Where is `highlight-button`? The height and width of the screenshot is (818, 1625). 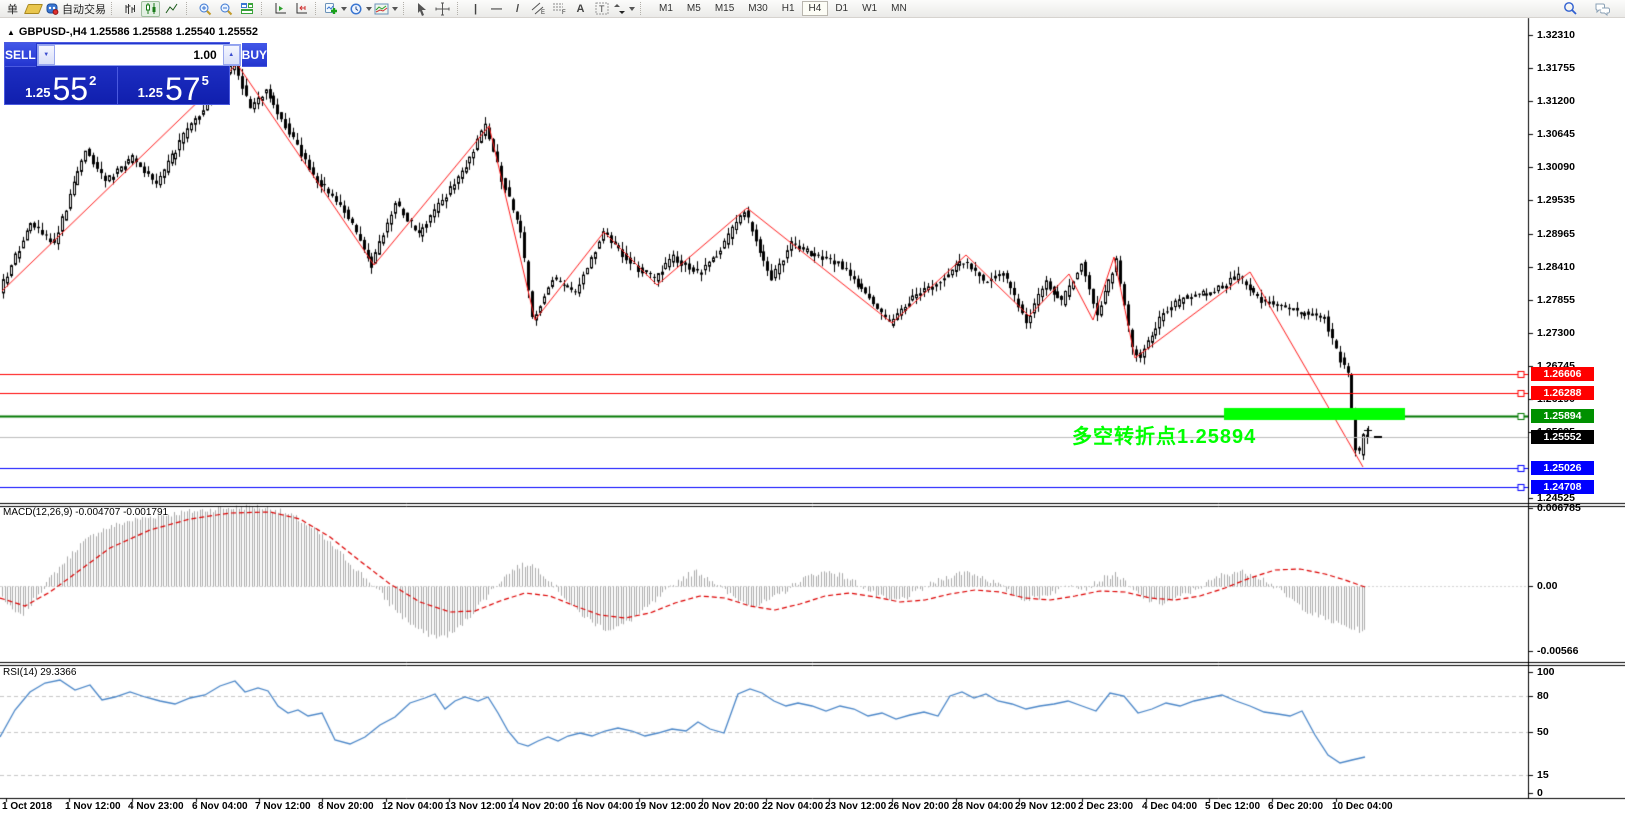 highlight-button is located at coordinates (33, 9).